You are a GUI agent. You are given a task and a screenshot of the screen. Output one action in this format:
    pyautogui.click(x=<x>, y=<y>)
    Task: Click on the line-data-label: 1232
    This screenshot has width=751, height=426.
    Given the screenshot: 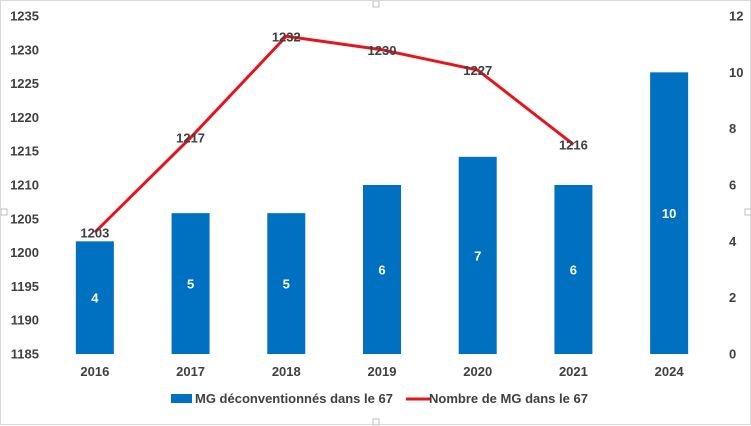 What is the action you would take?
    pyautogui.click(x=286, y=36)
    